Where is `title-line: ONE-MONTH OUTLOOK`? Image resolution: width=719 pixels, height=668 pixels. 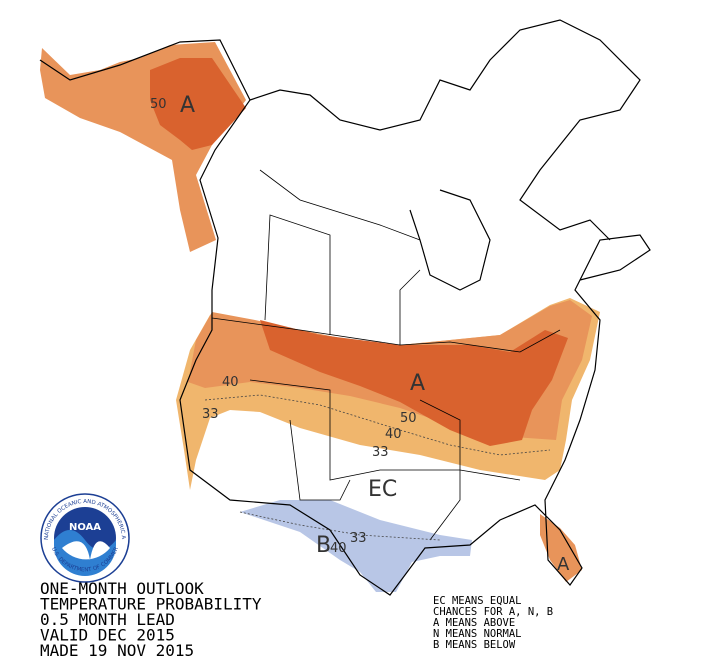 title-line: ONE-MONTH OUTLOOK is located at coordinates (122, 588).